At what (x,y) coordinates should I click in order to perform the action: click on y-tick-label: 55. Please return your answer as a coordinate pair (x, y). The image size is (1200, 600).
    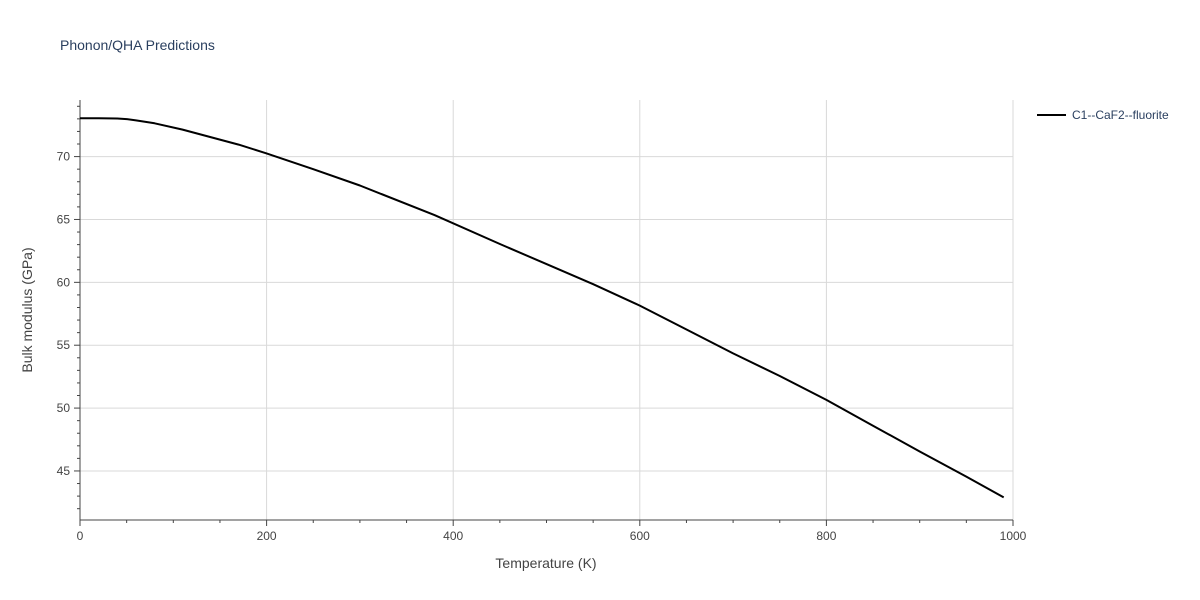
    Looking at the image, I should click on (64, 345).